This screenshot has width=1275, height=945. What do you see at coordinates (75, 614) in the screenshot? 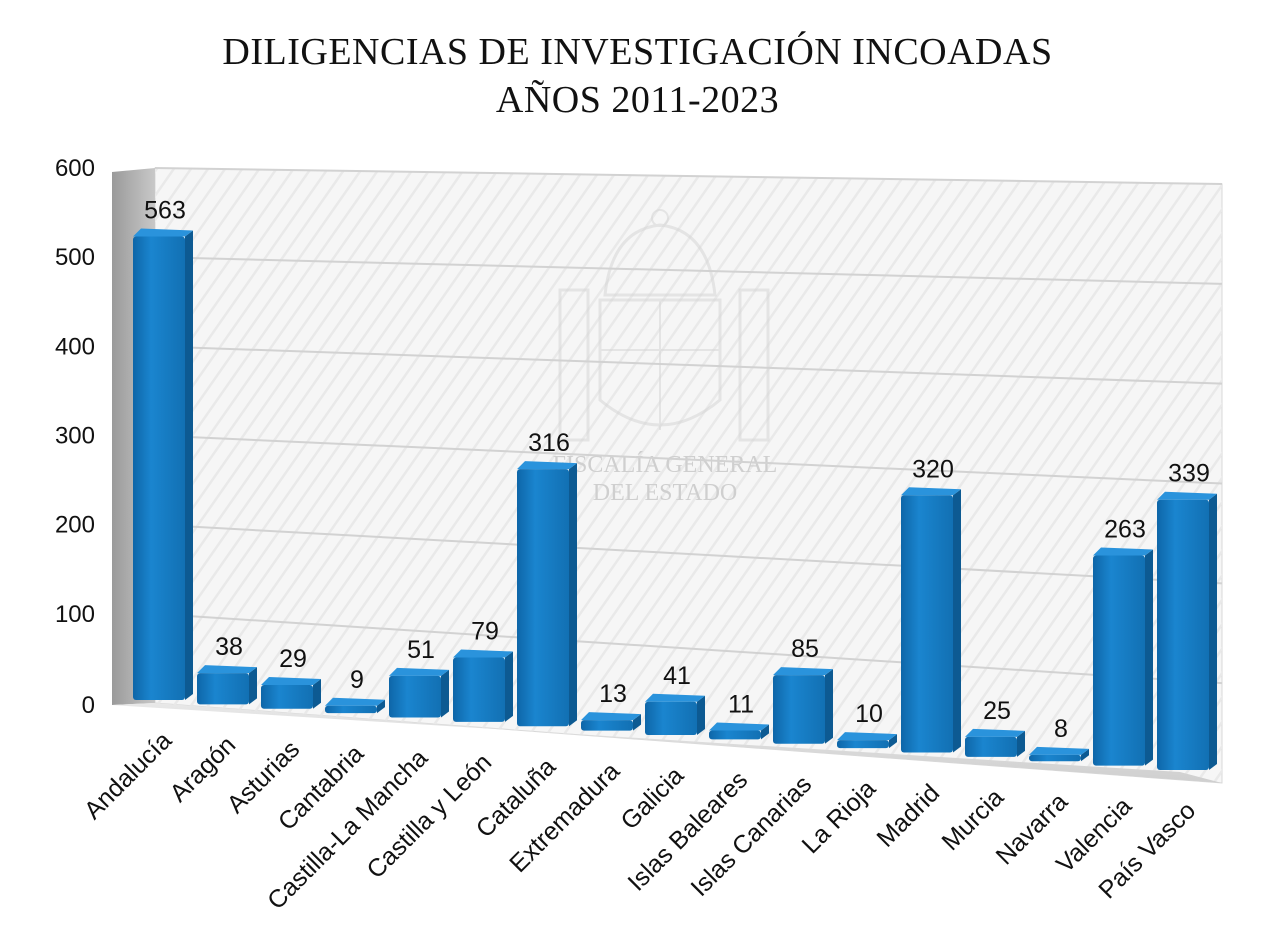
I see `y-tick-label: 100` at bounding box center [75, 614].